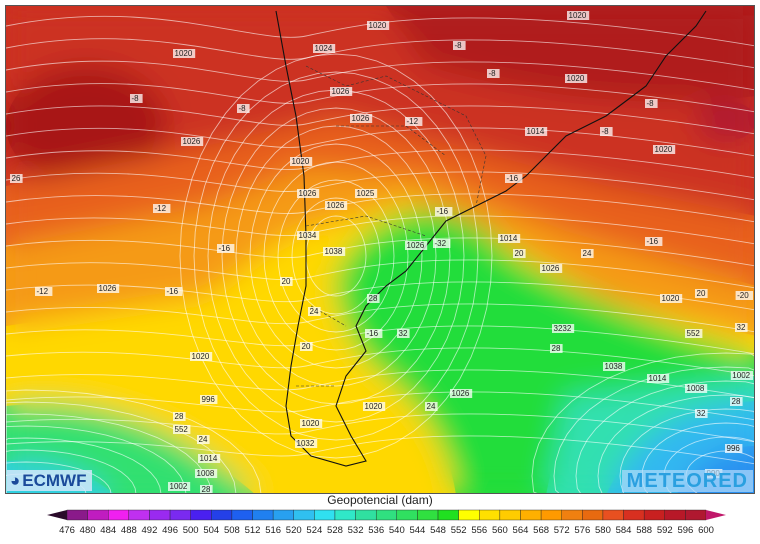 Image resolution: width=760 pixels, height=544 pixels. I want to click on contour-label: 20, so click(306, 346).